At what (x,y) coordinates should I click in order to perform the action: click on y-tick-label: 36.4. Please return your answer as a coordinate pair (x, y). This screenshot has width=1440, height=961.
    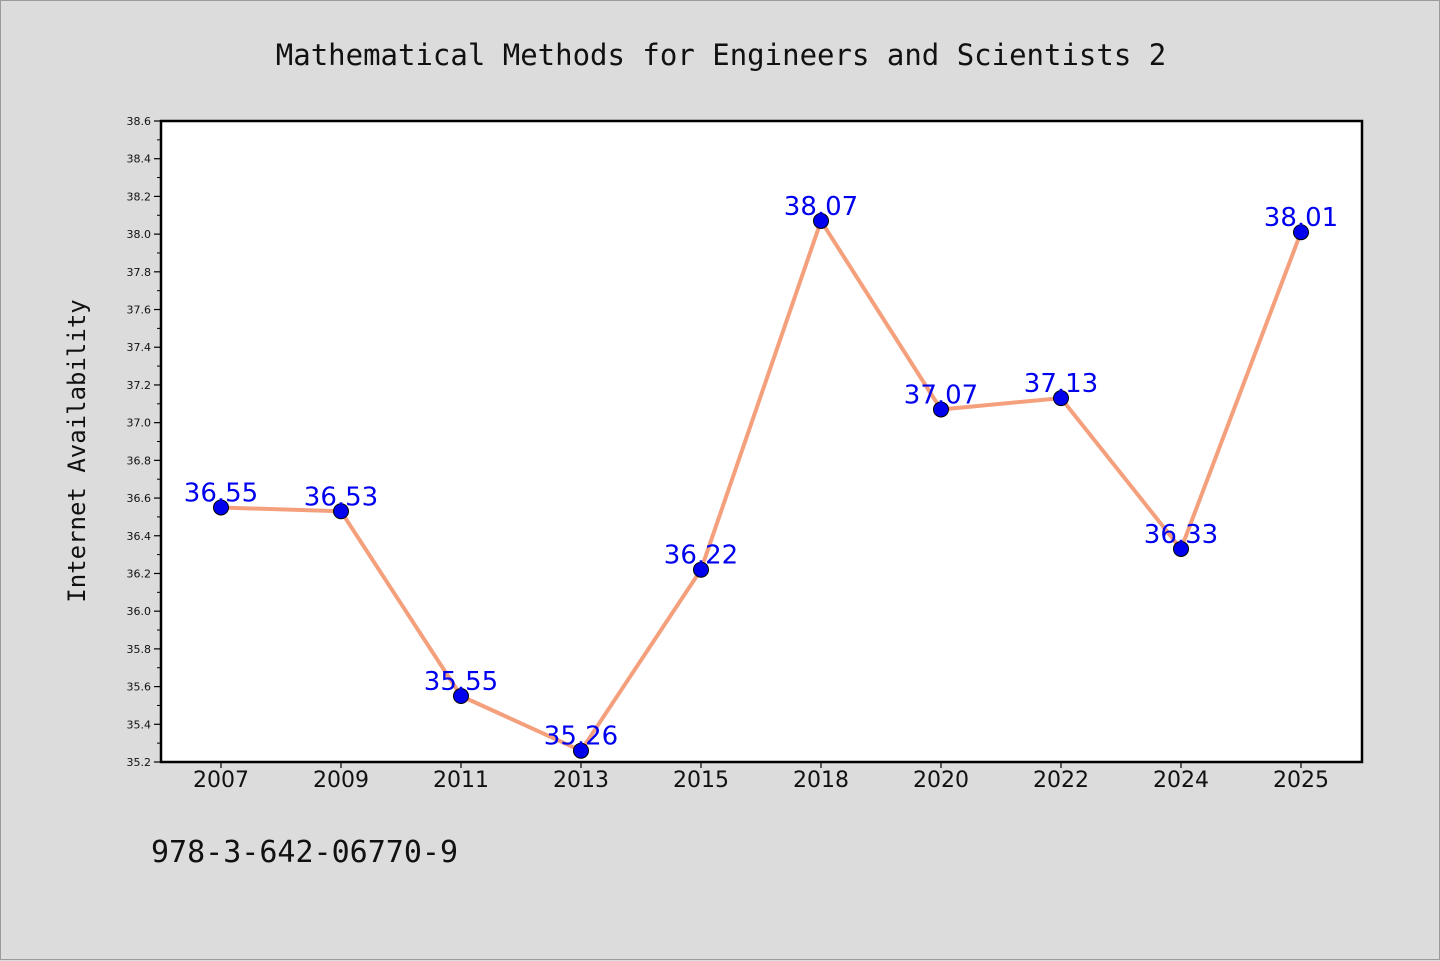
    Looking at the image, I should click on (139, 536).